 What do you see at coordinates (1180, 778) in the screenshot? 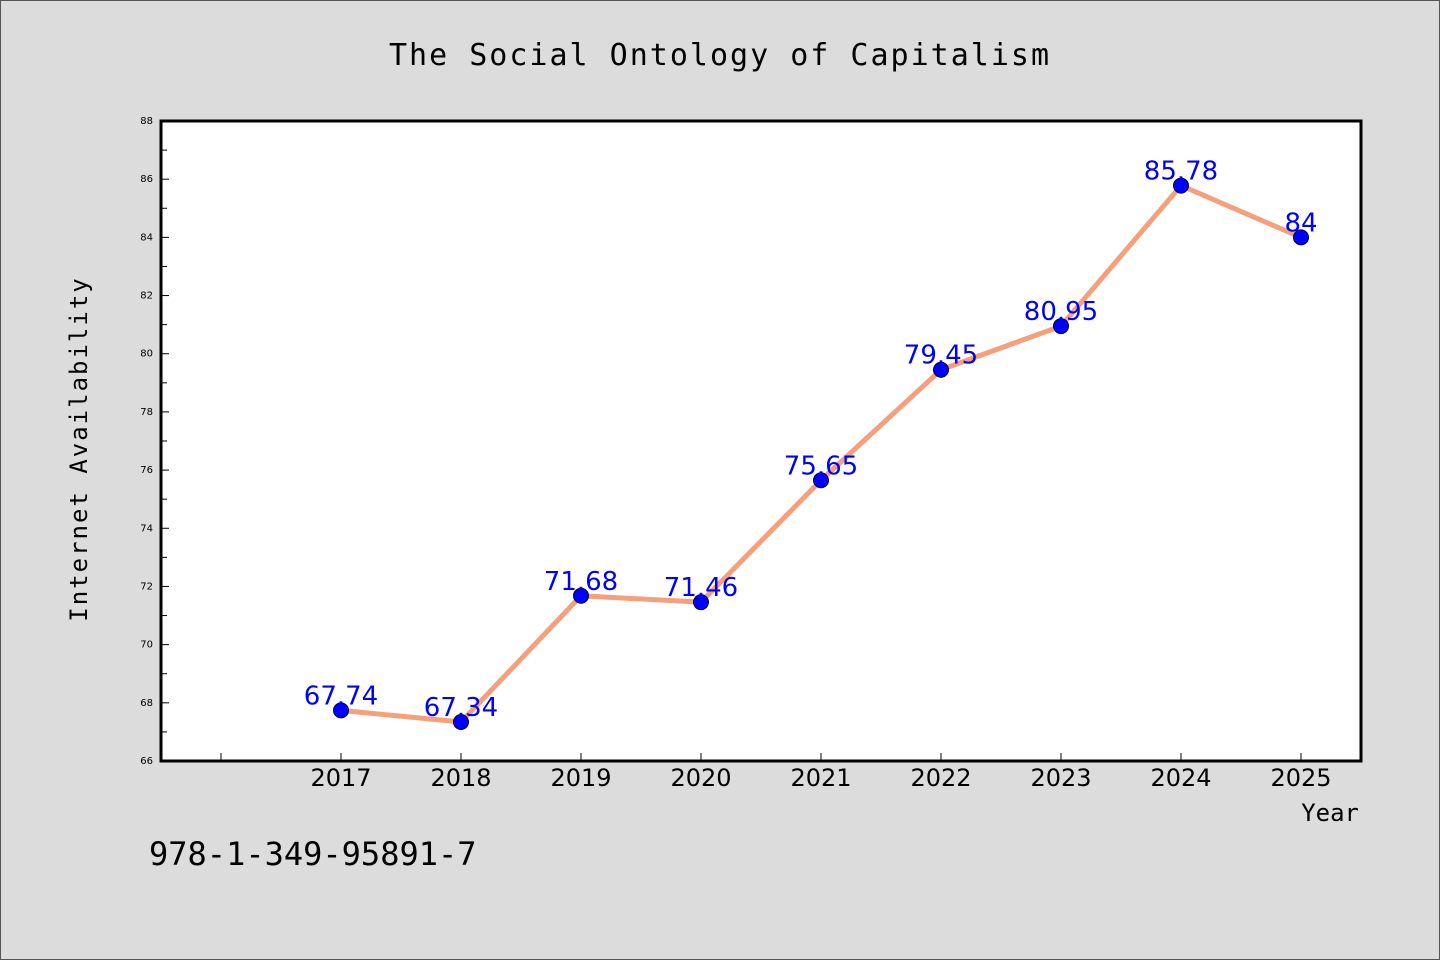
I see `x-tick-label: 2024` at bounding box center [1180, 778].